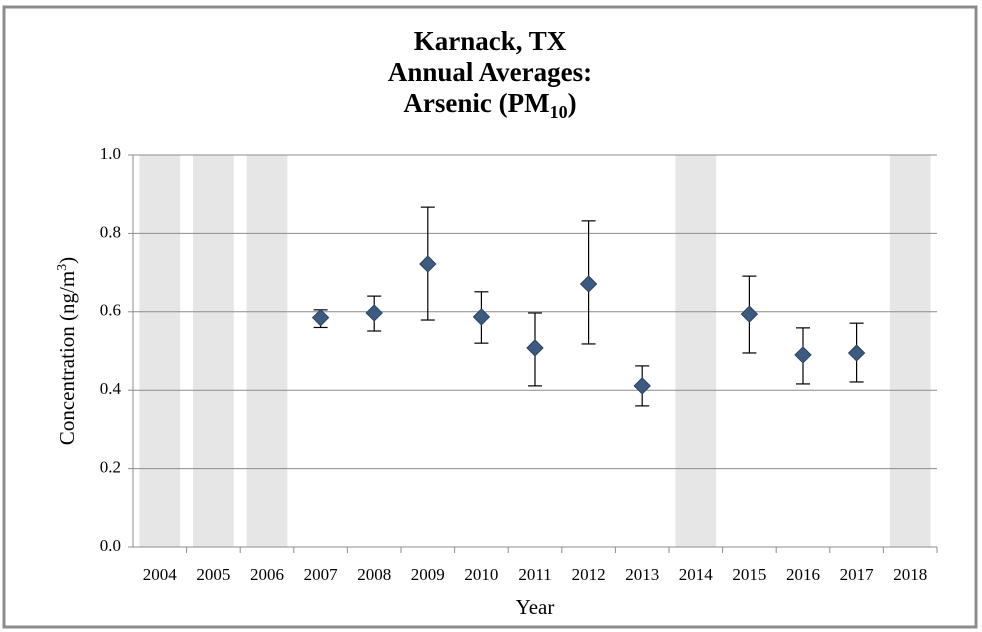  Describe the element at coordinates (62, 267) in the screenshot. I see `y-title-part: 3` at that location.